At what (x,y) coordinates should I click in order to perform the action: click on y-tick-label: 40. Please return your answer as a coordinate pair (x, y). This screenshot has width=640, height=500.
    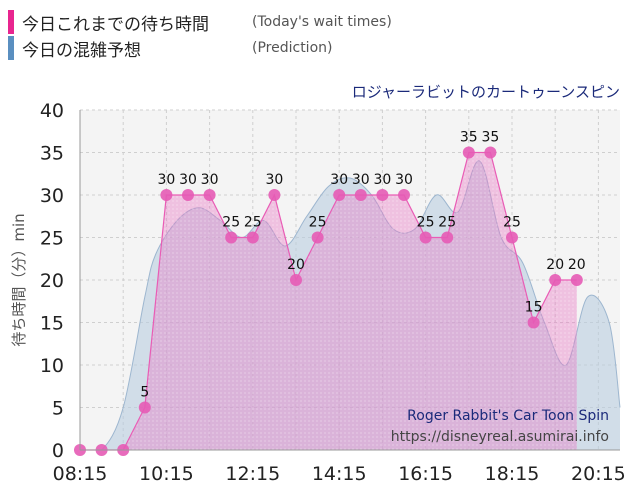
    Looking at the image, I should click on (52, 111).